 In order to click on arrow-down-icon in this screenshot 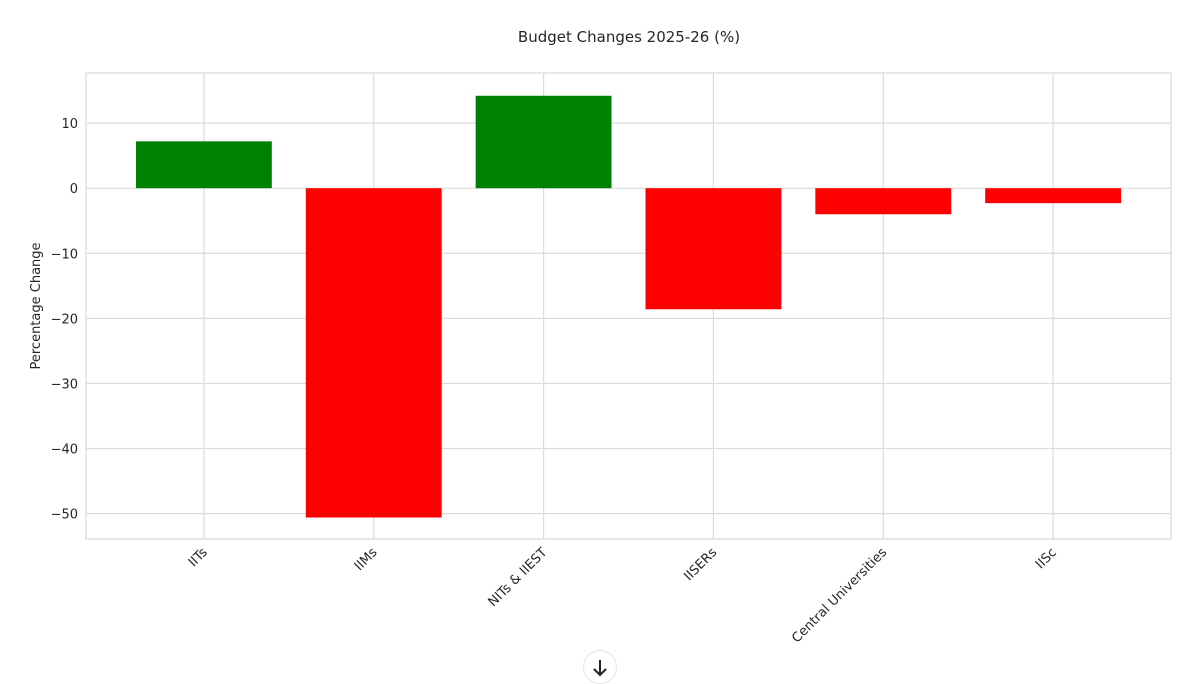, I will do `click(600, 668)`.